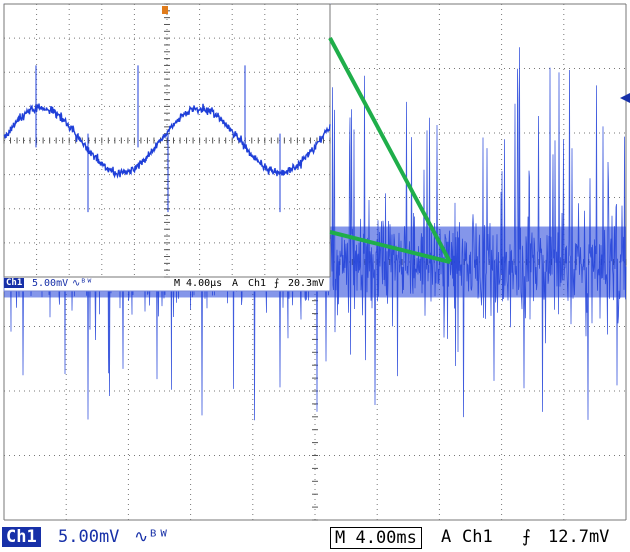 Image resolution: width=630 pixels, height=552 pixels. Describe the element at coordinates (579, 537) in the screenshot. I see `trigger-level: 12.7mV` at that location.